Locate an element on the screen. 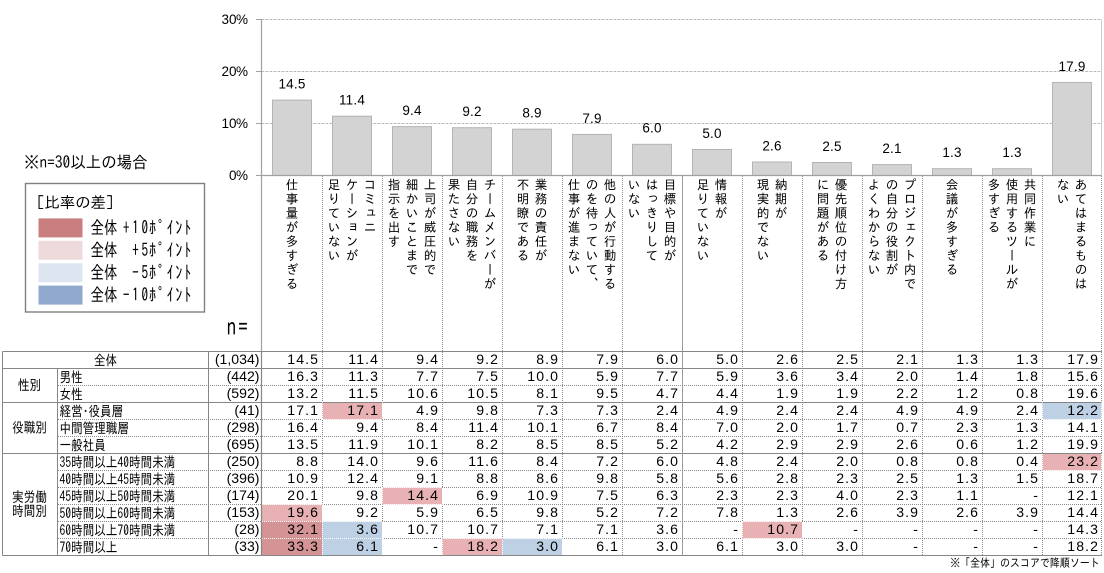 The height and width of the screenshot is (573, 1104). svg-text: 10.6 is located at coordinates (423, 393).